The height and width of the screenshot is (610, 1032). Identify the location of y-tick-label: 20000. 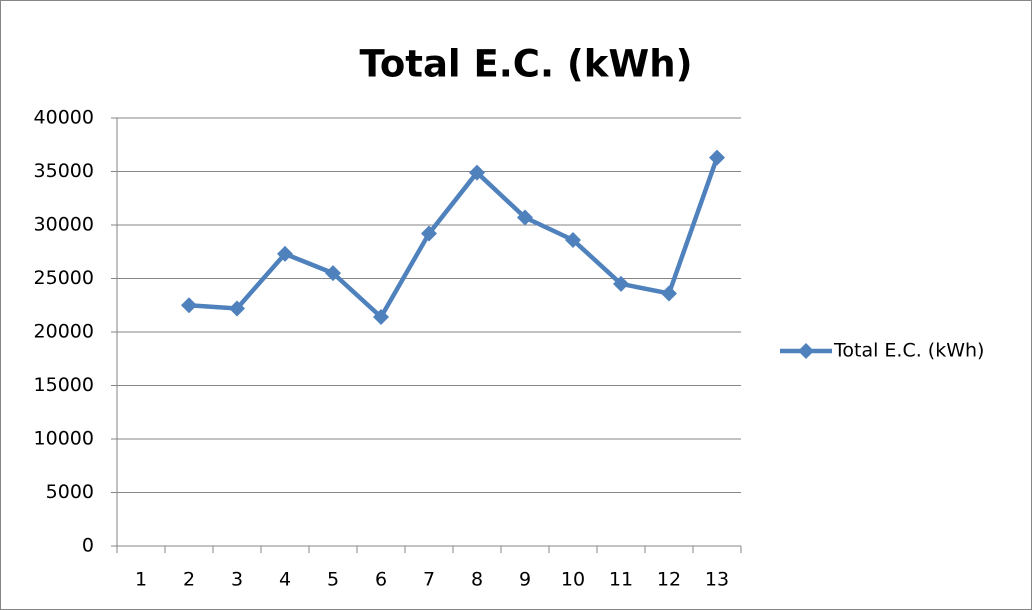
(64, 332).